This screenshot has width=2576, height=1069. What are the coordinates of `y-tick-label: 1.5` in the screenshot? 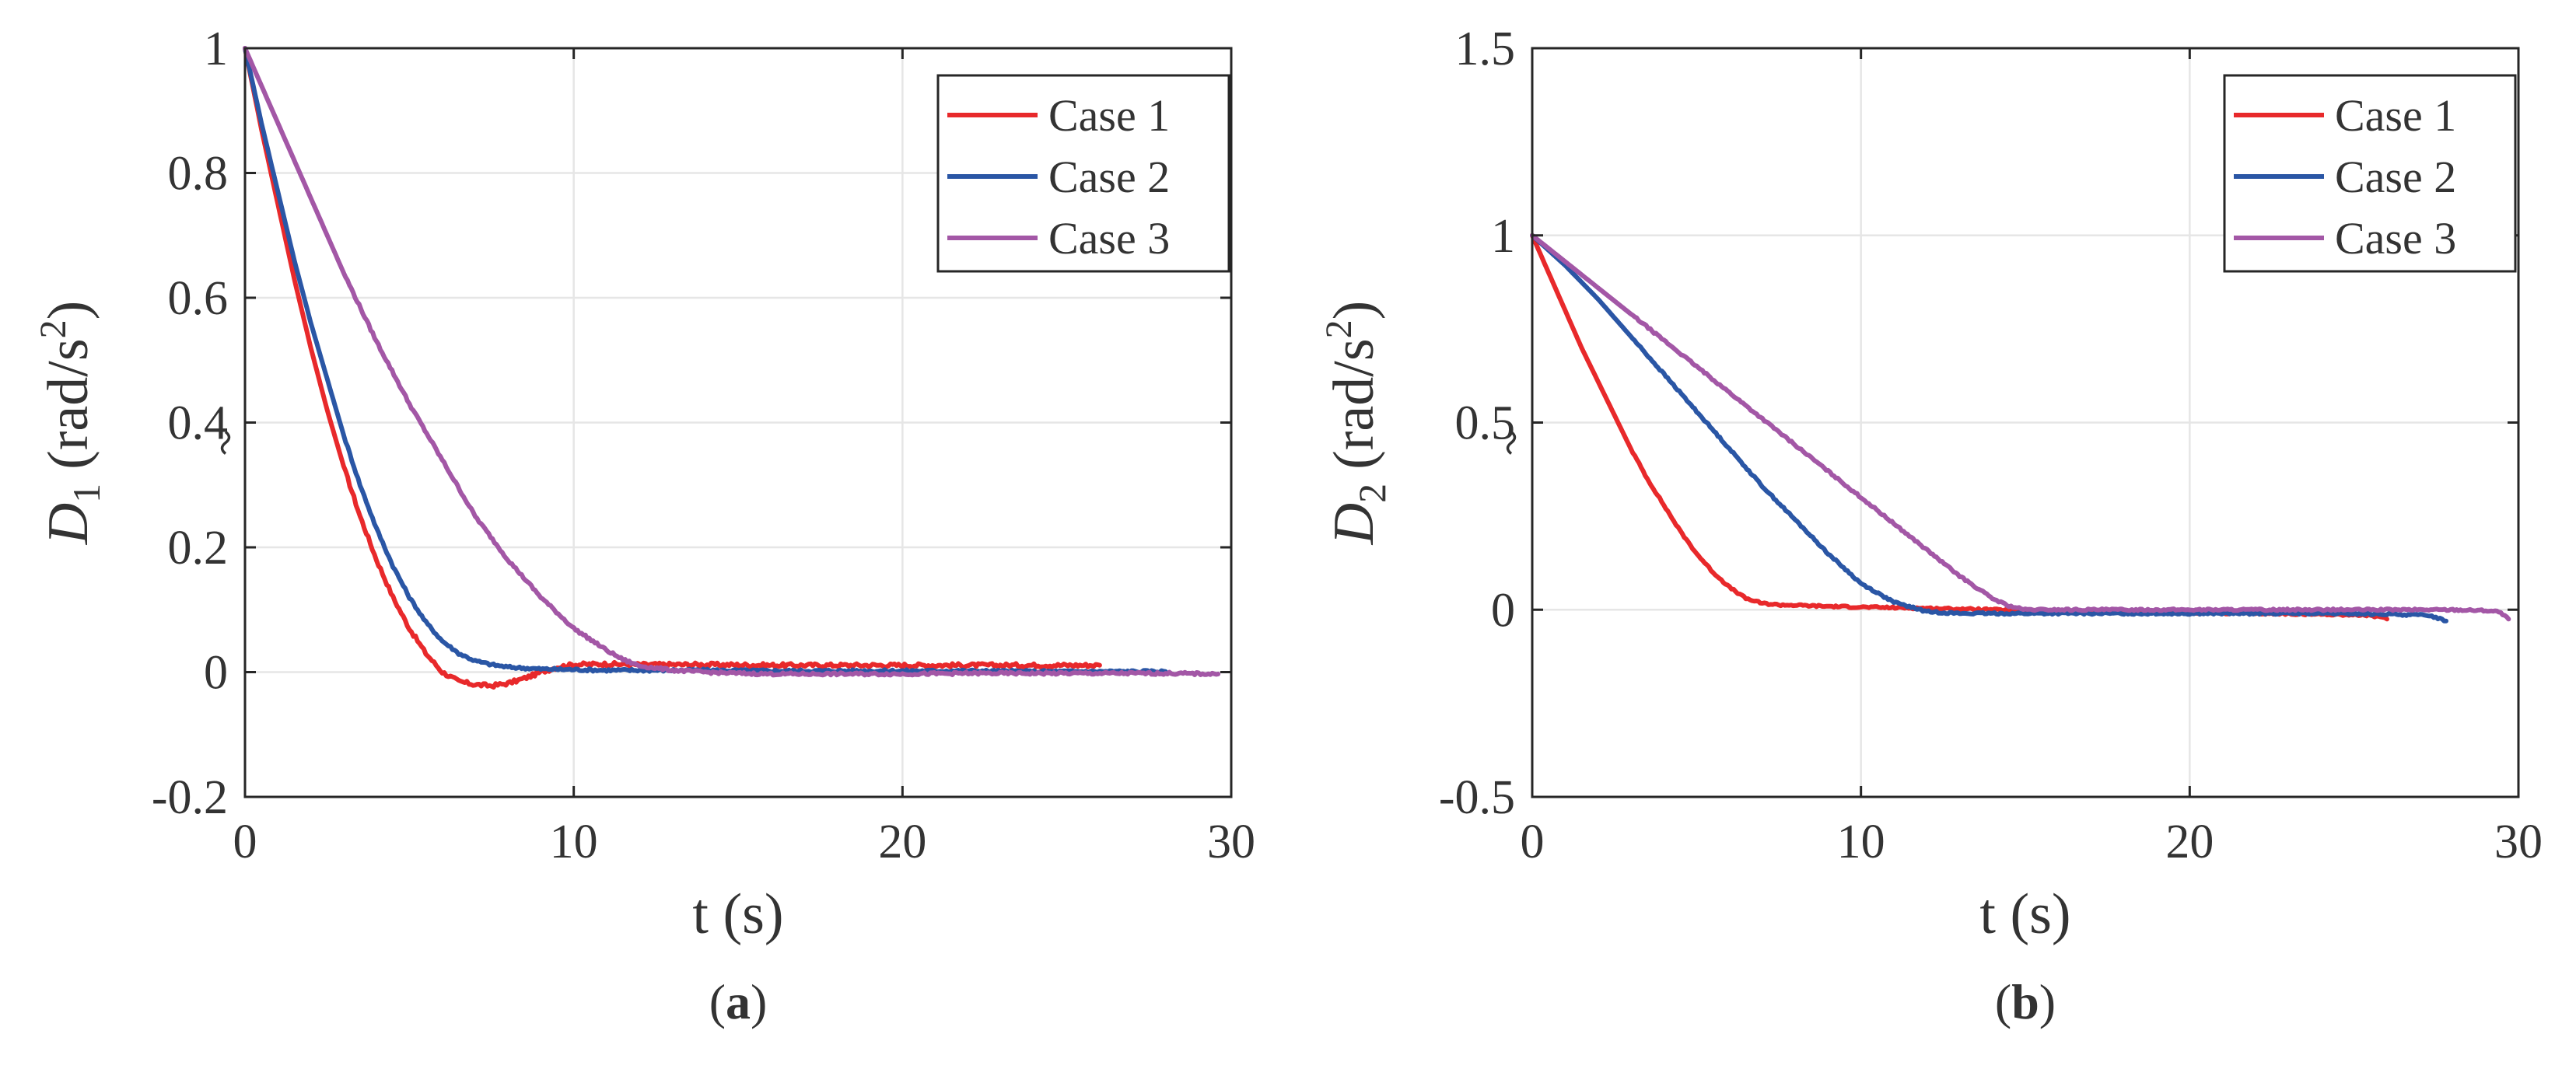 It's located at (1486, 49).